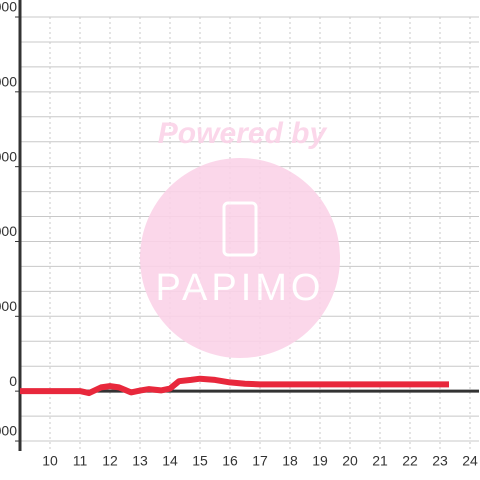 Image resolution: width=480 pixels, height=480 pixels. I want to click on x-tick-label: 23, so click(440, 461).